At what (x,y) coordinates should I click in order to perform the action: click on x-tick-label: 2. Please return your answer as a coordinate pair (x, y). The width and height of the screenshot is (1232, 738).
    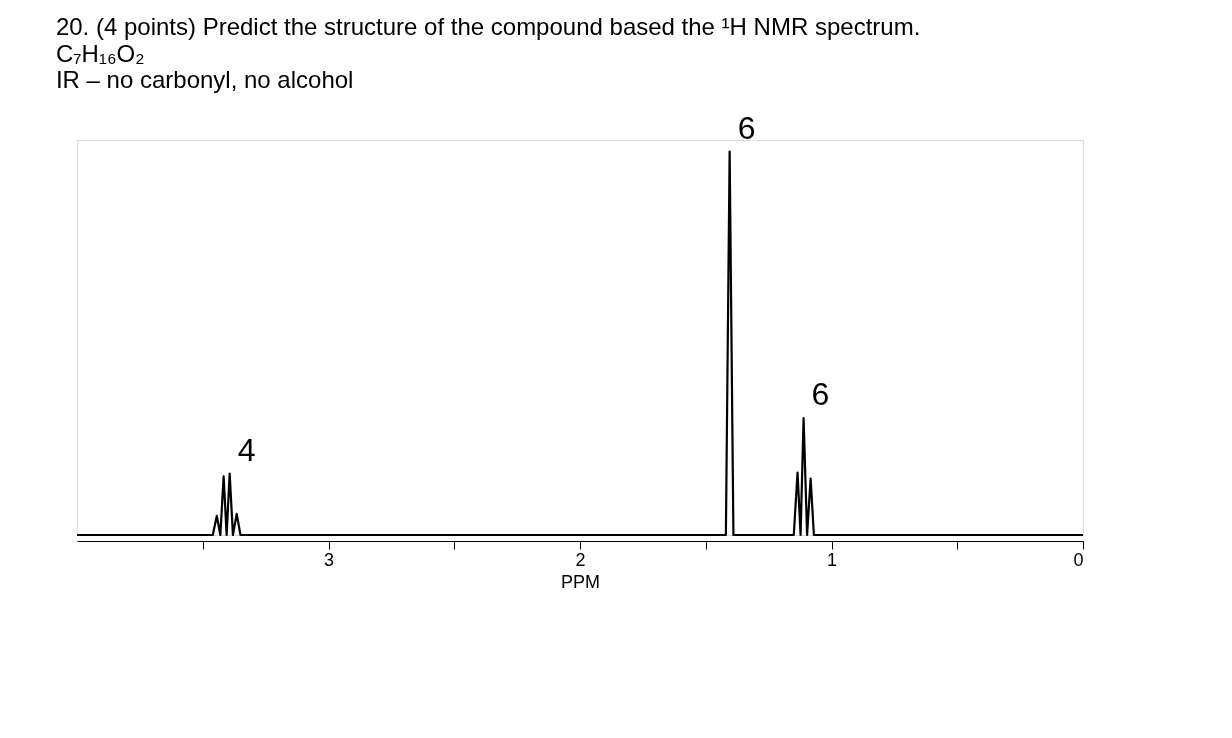
    Looking at the image, I should click on (580, 559).